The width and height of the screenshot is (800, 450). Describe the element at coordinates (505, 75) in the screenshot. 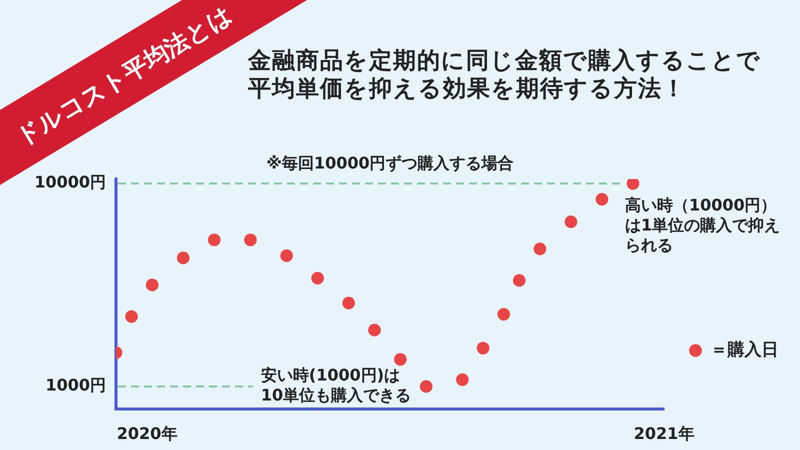

I see `chart-subtitle: 金融商品を定期的に同じ金額で購入することで平均単価を抑える効果を期待する方法！` at that location.